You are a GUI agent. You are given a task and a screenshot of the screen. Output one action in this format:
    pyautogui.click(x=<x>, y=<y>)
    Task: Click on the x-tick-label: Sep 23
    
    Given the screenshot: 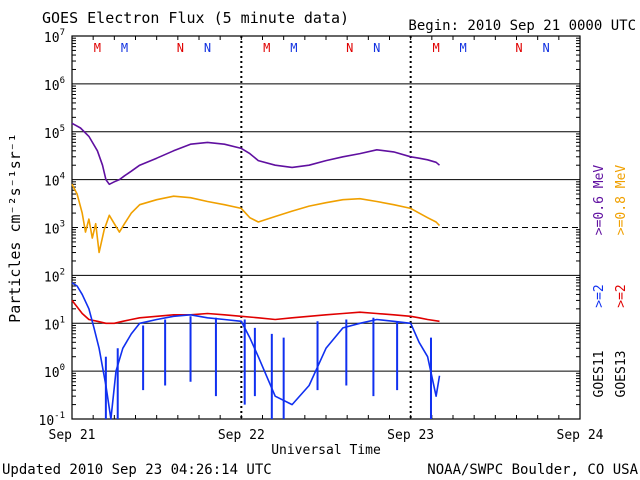 What is the action you would take?
    pyautogui.click(x=410, y=435)
    